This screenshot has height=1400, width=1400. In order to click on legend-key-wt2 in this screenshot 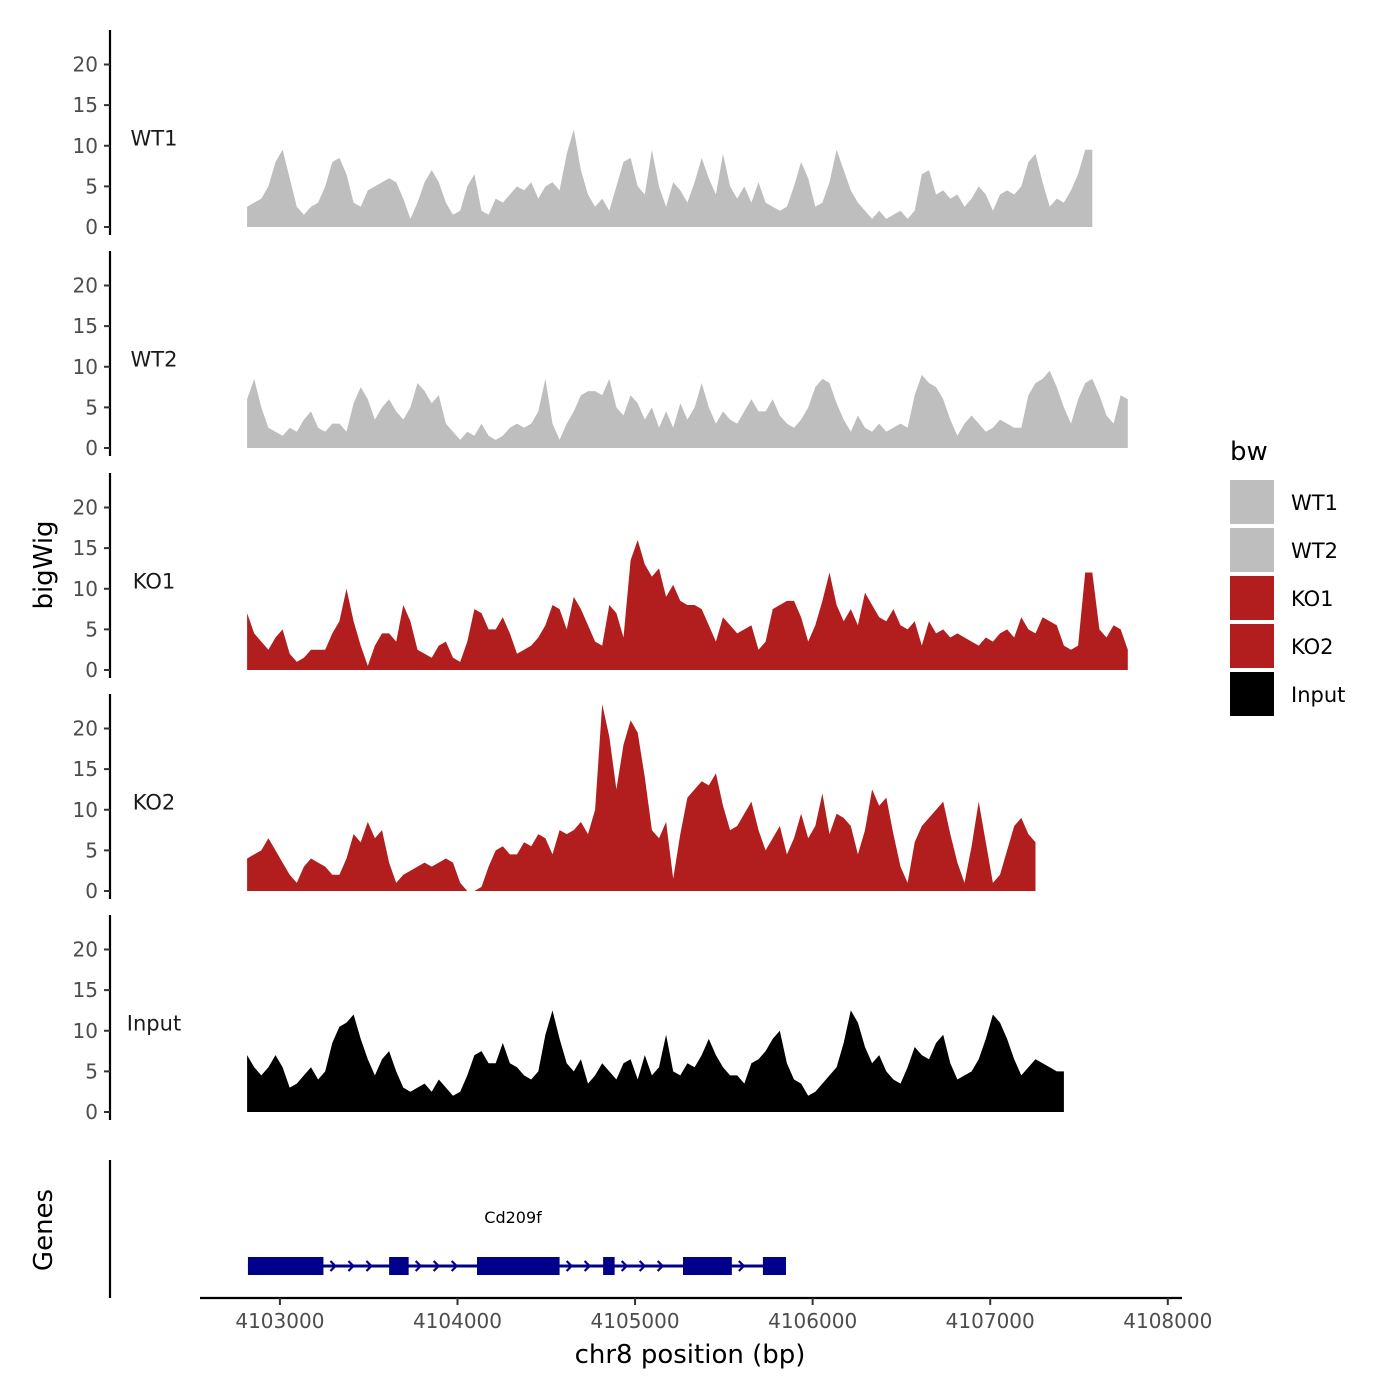, I will do `click(1252, 550)`.